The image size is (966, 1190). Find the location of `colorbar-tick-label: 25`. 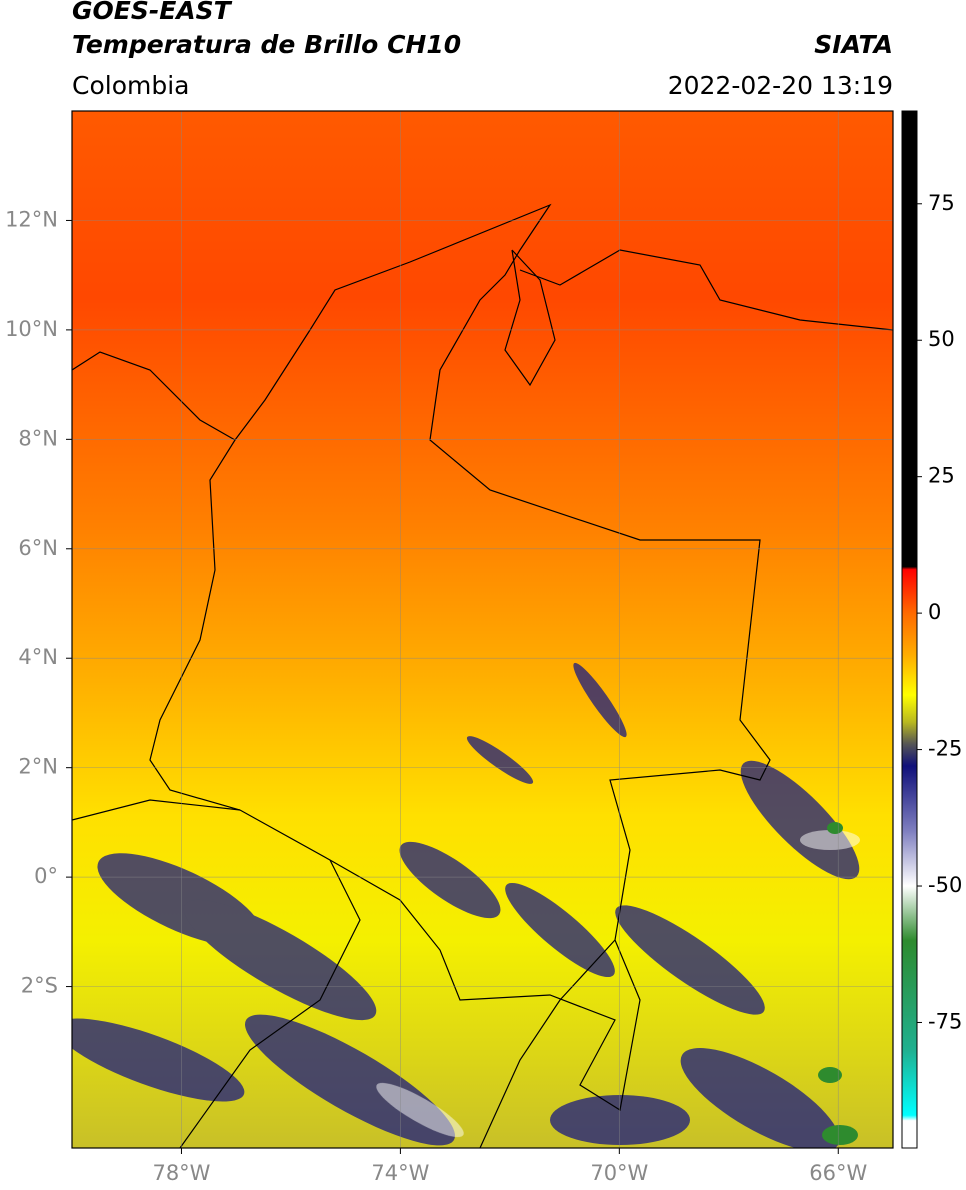

colorbar-tick-label: 25 is located at coordinates (941, 476).